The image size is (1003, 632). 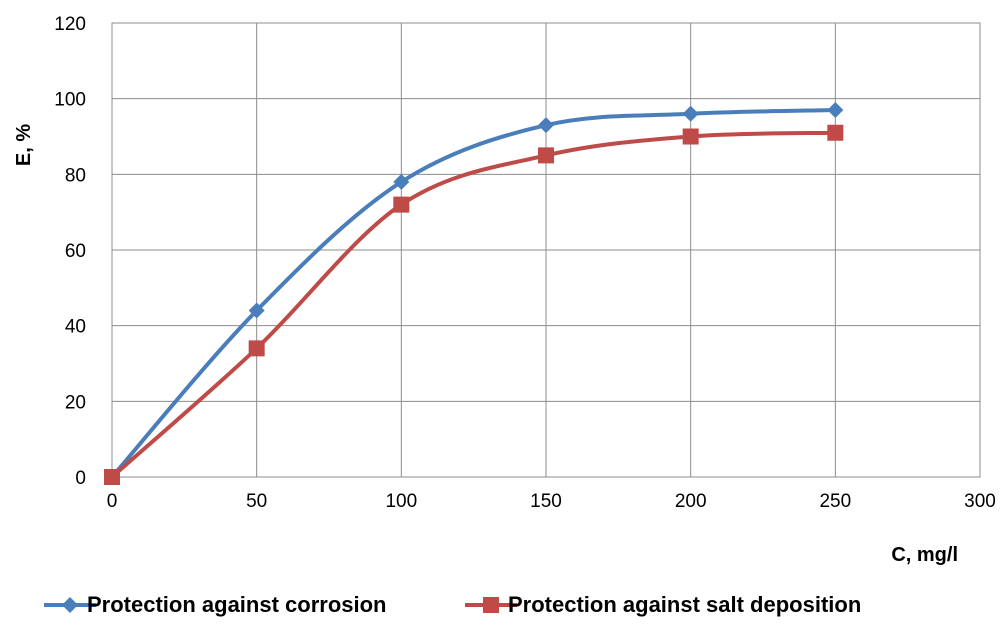 I want to click on y-tick-label: 100, so click(x=70, y=100).